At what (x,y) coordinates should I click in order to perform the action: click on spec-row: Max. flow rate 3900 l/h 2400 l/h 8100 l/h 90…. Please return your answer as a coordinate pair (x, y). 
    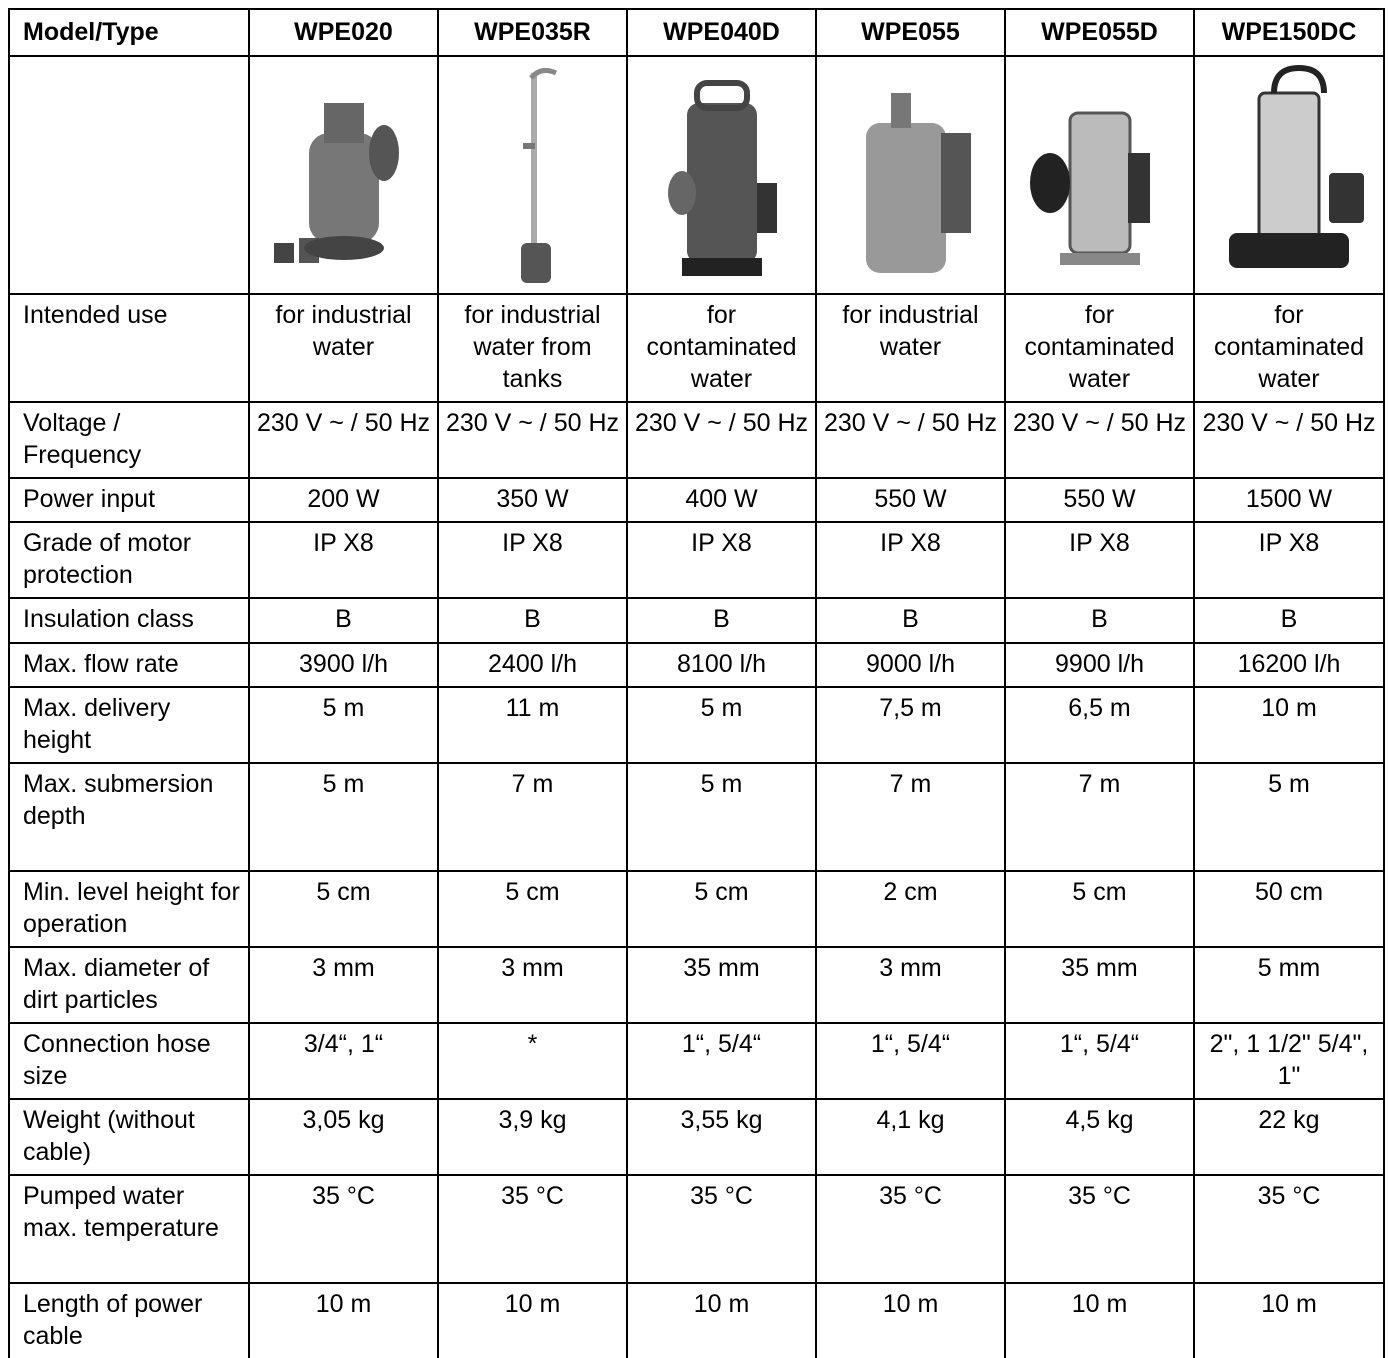
    Looking at the image, I should click on (696, 665).